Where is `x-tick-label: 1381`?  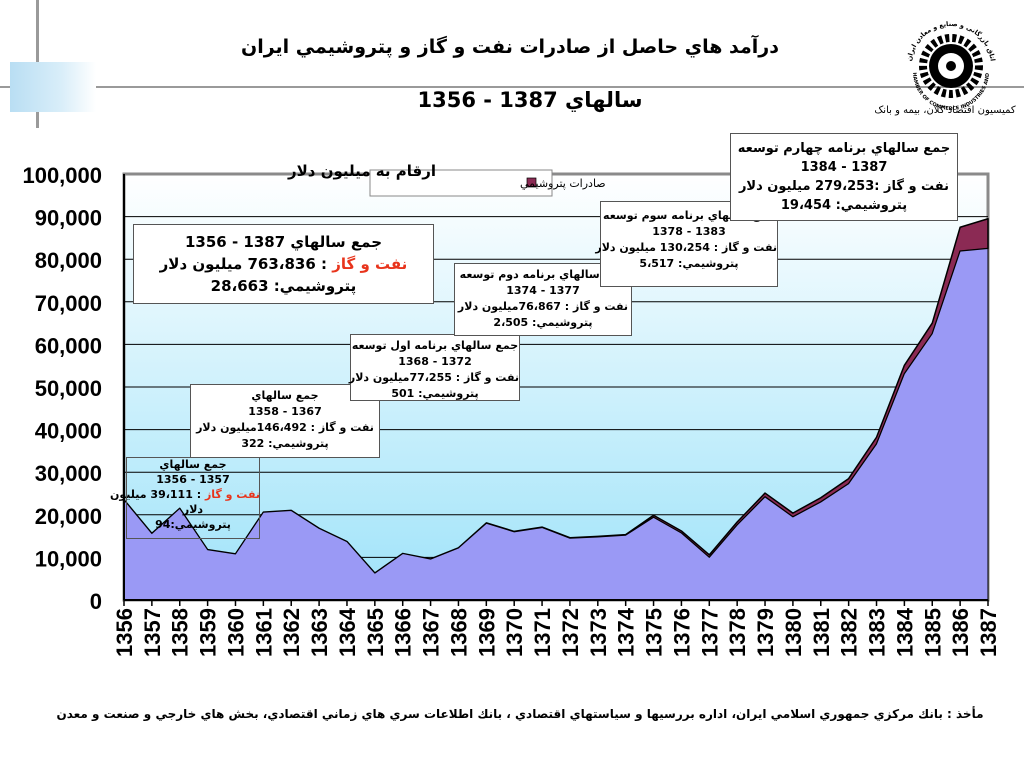 x-tick-label: 1381 is located at coordinates (821, 632).